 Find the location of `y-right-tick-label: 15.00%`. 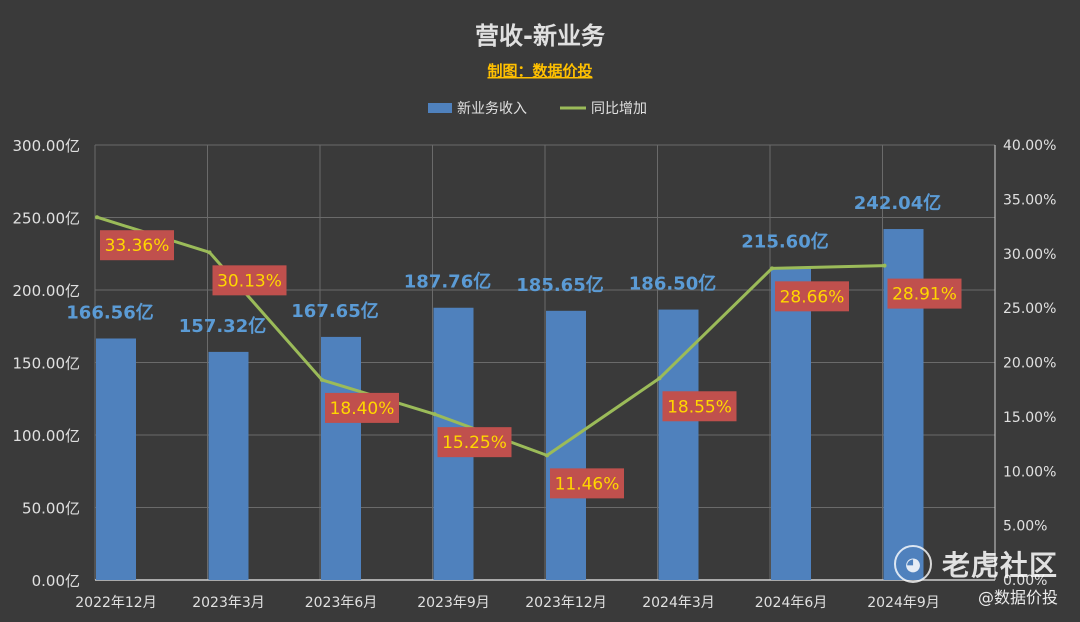

y-right-tick-label: 15.00% is located at coordinates (1029, 418).